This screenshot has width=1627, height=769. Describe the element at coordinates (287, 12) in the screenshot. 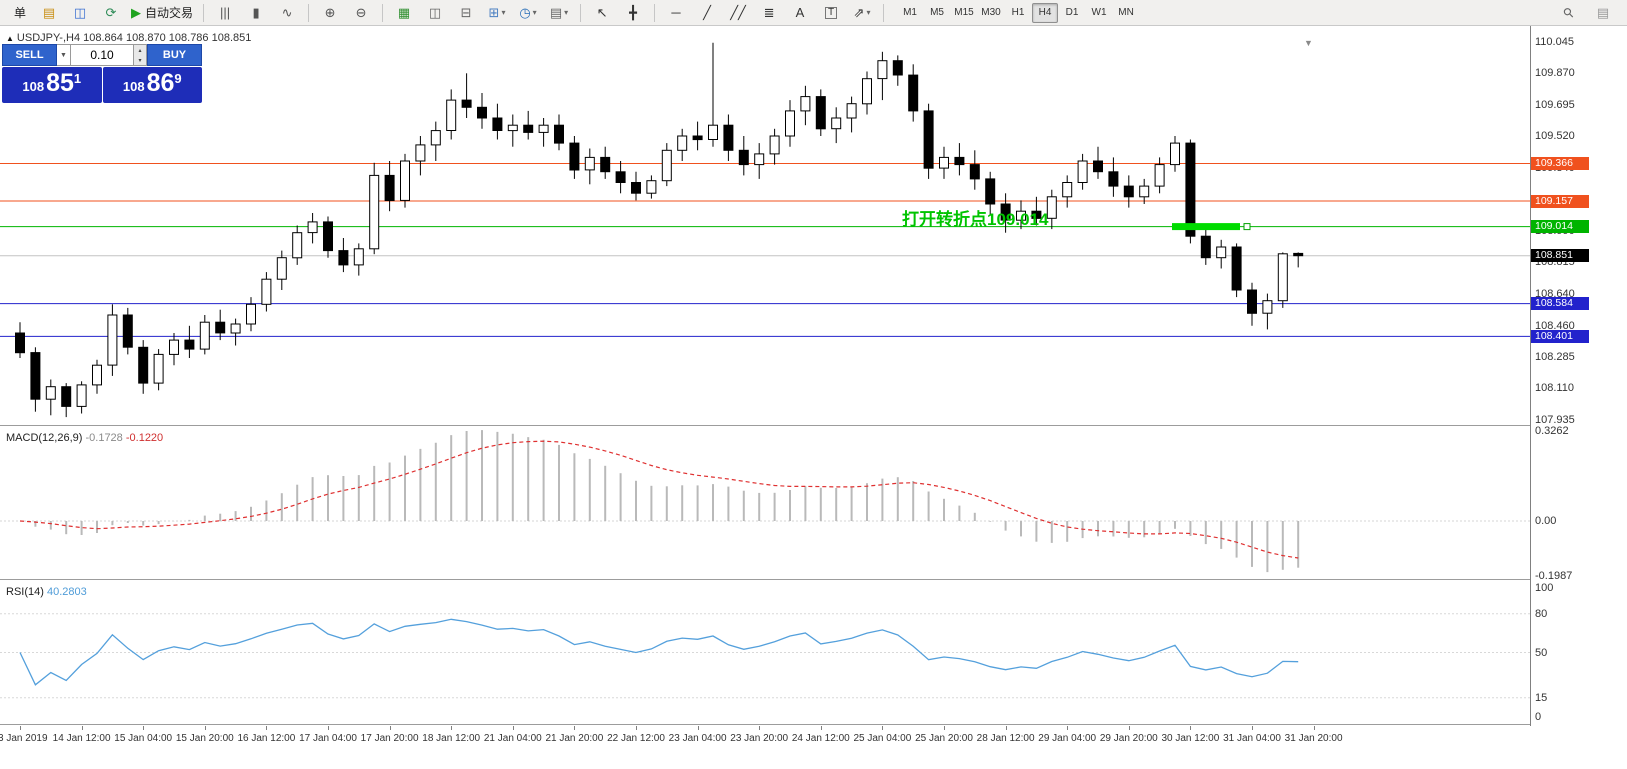

I see `line-chart-icon: ∿` at that location.